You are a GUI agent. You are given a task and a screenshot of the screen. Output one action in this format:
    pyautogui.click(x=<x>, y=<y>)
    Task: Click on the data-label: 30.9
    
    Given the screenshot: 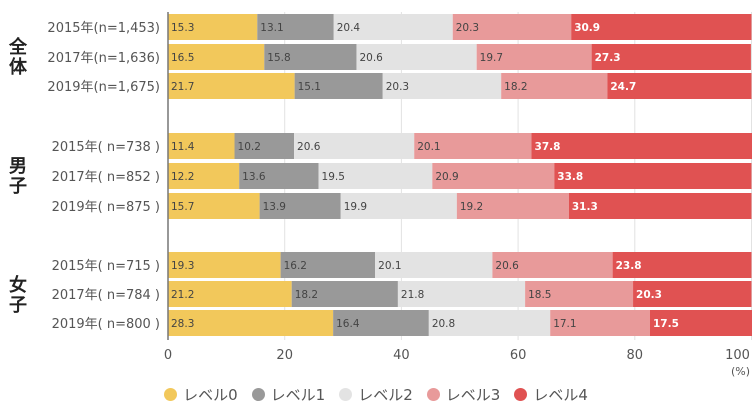 What is the action you would take?
    pyautogui.click(x=587, y=28)
    